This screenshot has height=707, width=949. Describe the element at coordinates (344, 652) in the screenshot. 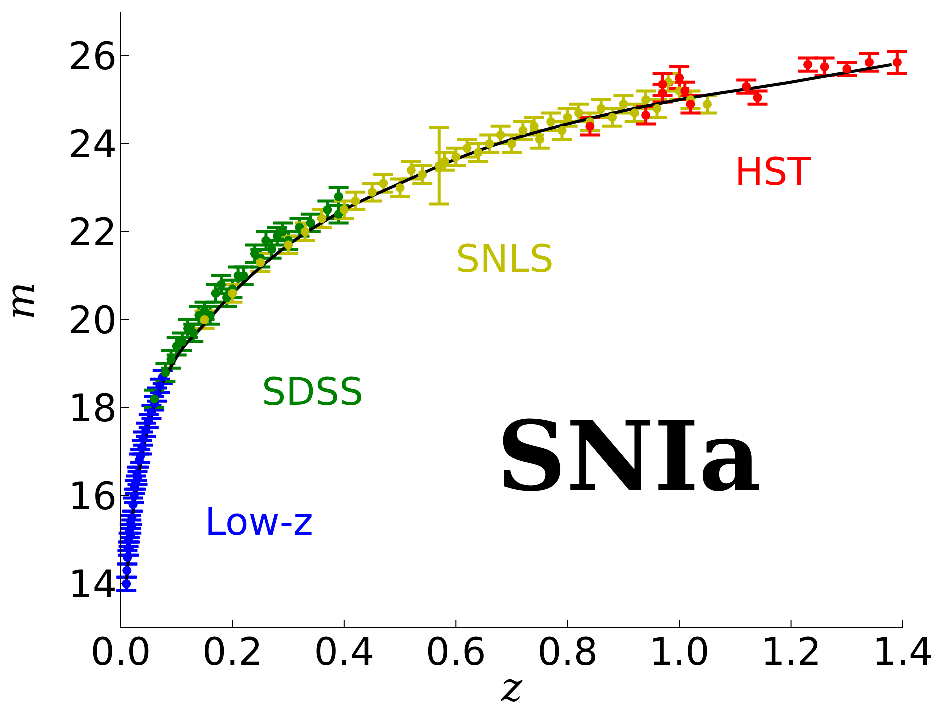

I see `x-tick-label: 0.4` at that location.